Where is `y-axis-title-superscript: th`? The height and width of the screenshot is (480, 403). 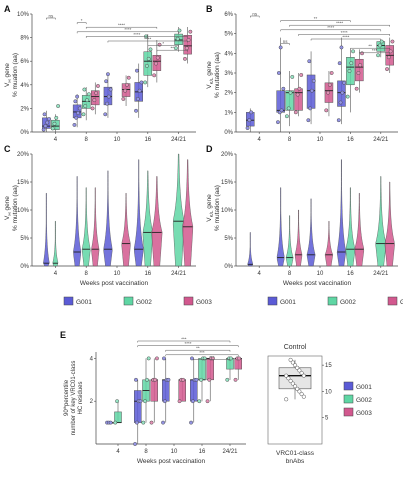 y-axis-title-superscript: th is located at coordinates (64, 407).